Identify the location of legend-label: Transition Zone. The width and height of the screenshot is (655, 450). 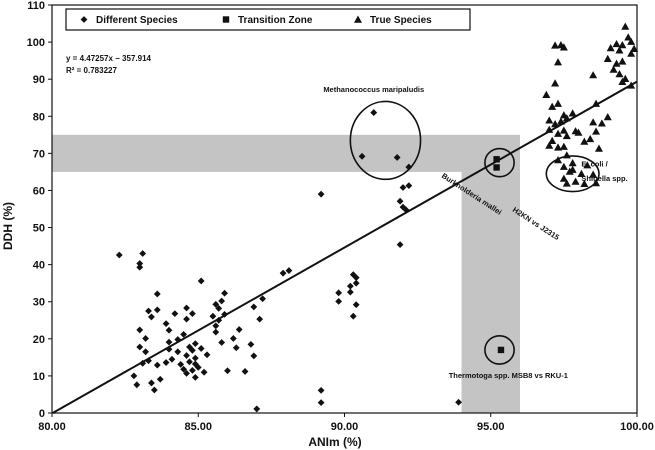
(275, 20).